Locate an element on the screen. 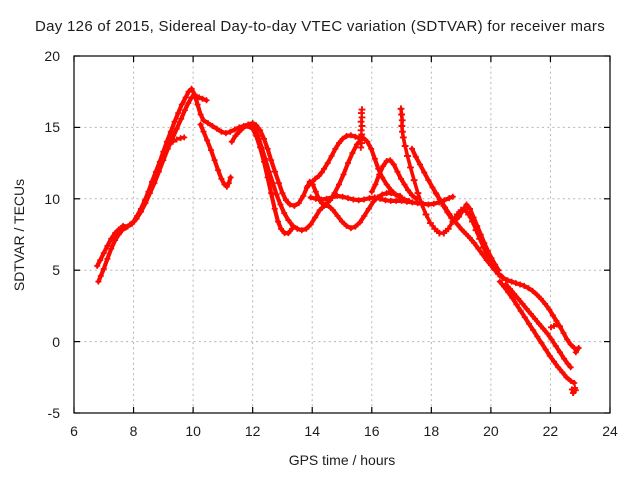 Image resolution: width=640 pixels, height=480 pixels. x-tick-label: 8 is located at coordinates (133, 431).